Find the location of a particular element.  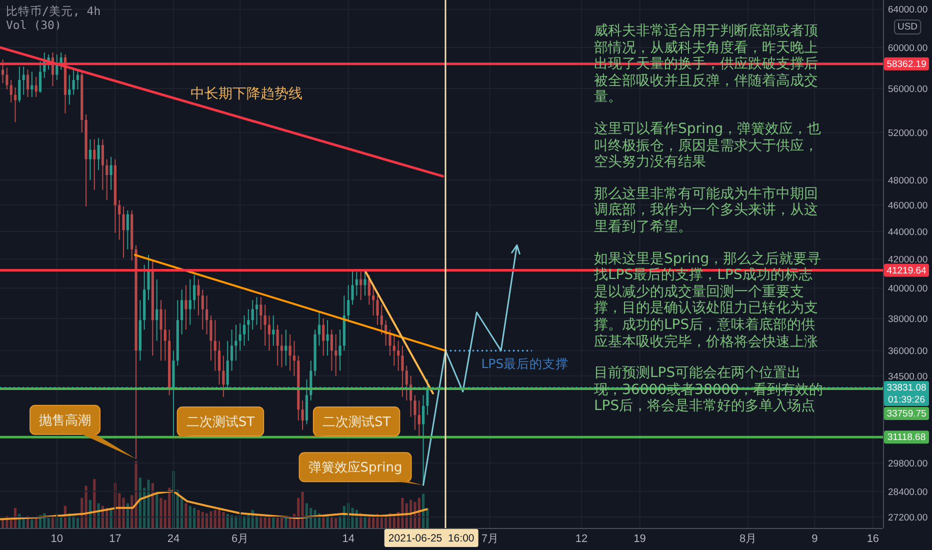

y-tick-label: 28400.00 is located at coordinates (908, 492).